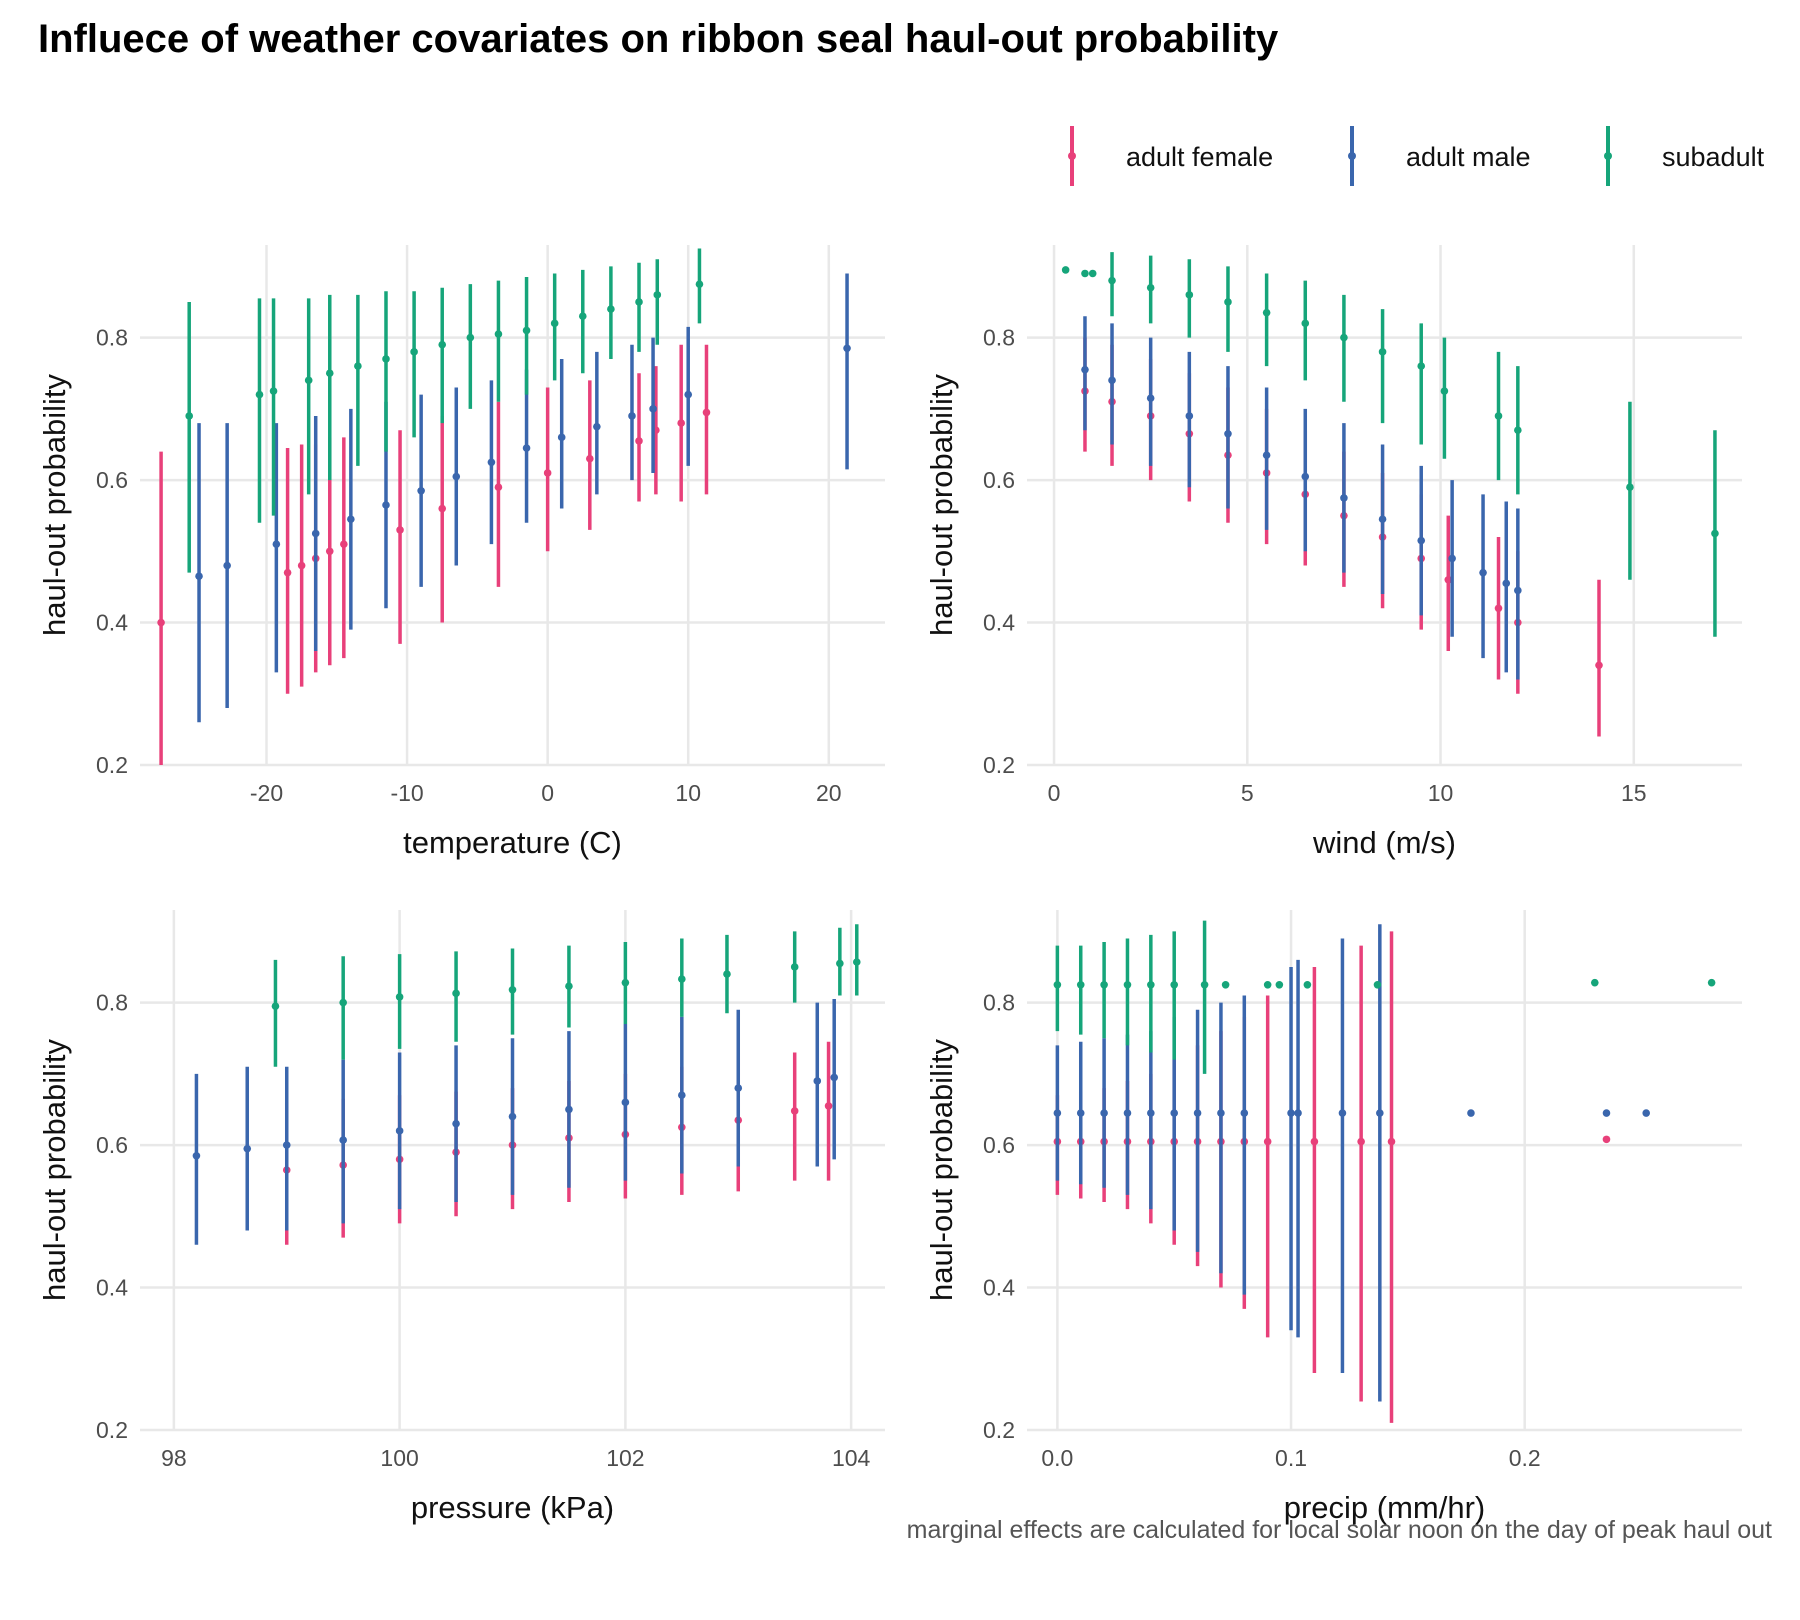 This screenshot has height=1620, width=1800. What do you see at coordinates (1468, 157) in the screenshot?
I see `legend-label-adult-male: adult male` at bounding box center [1468, 157].